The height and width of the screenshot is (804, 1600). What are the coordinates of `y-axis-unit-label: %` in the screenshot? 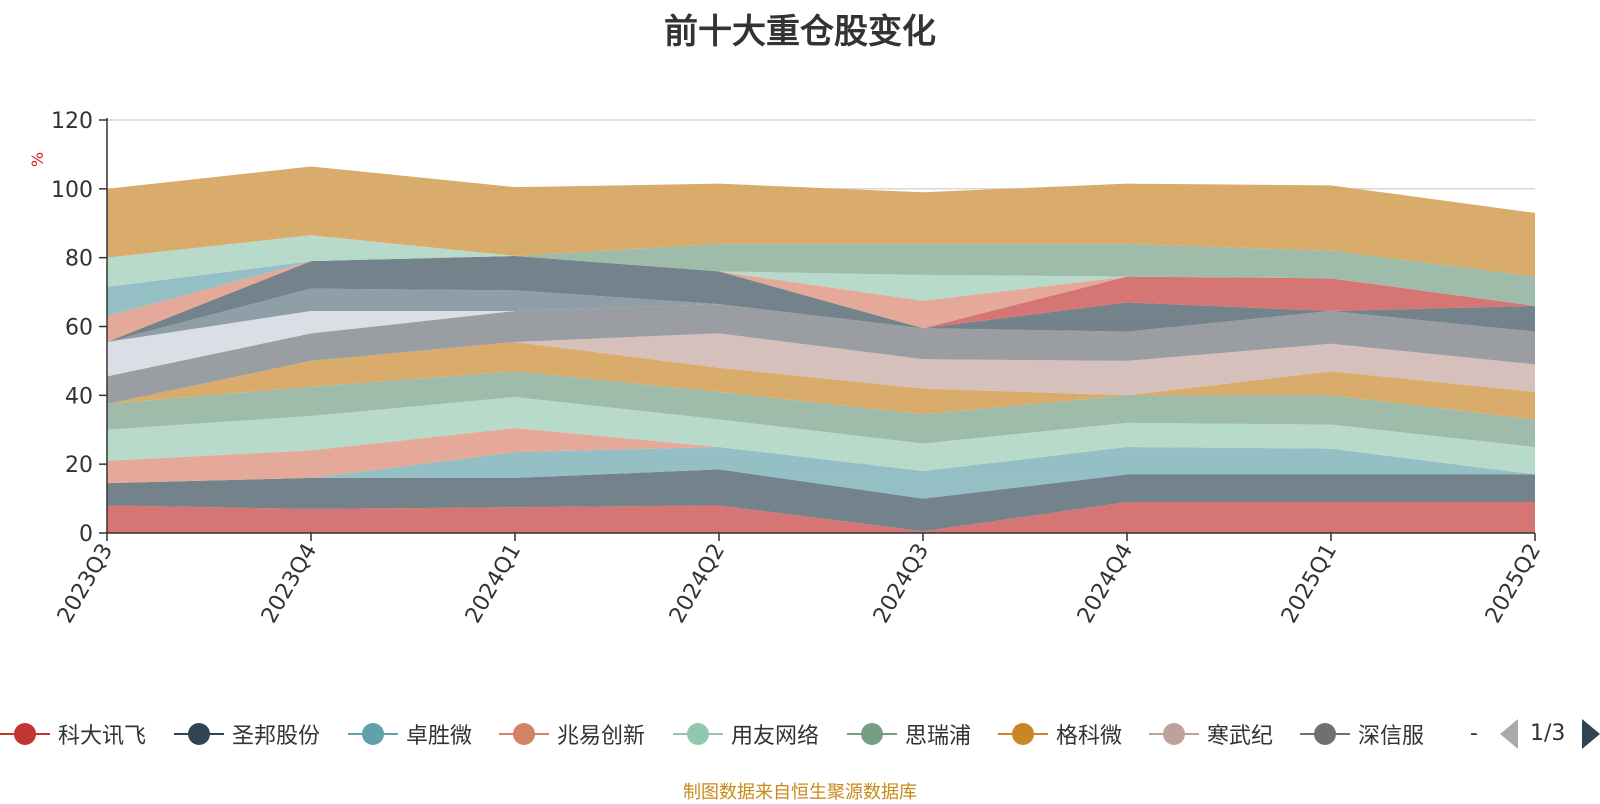 It's located at (38, 159).